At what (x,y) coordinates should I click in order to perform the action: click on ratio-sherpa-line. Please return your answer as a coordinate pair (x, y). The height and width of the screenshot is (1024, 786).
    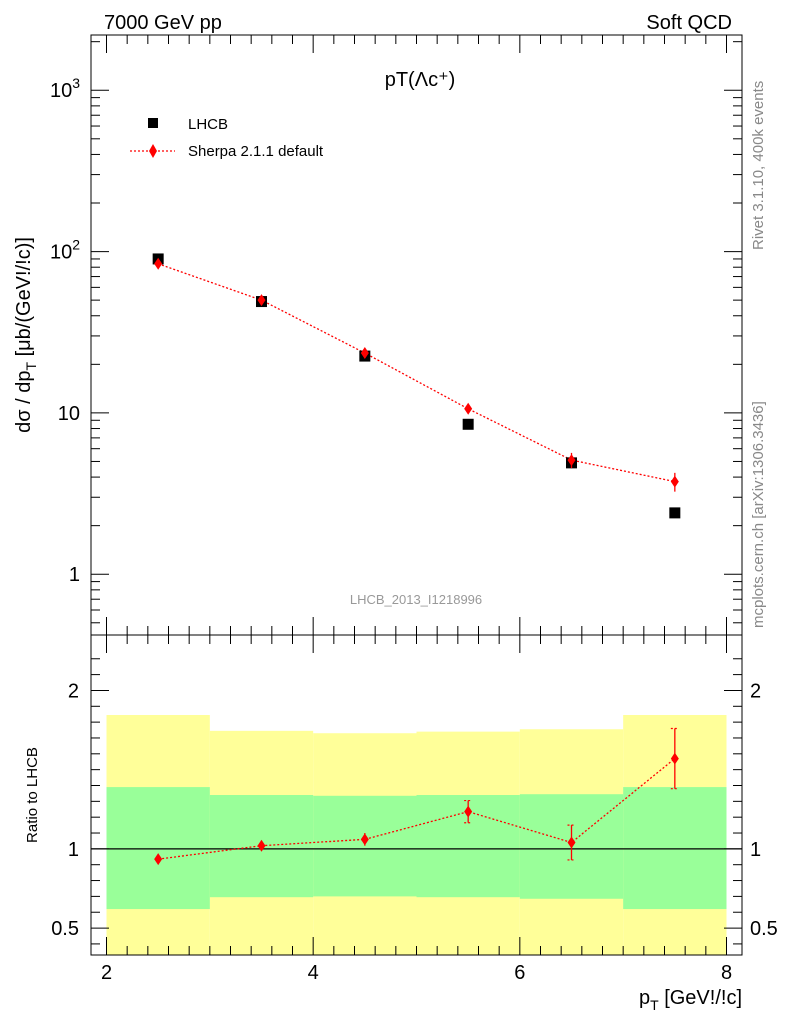
    Looking at the image, I should click on (417, 809).